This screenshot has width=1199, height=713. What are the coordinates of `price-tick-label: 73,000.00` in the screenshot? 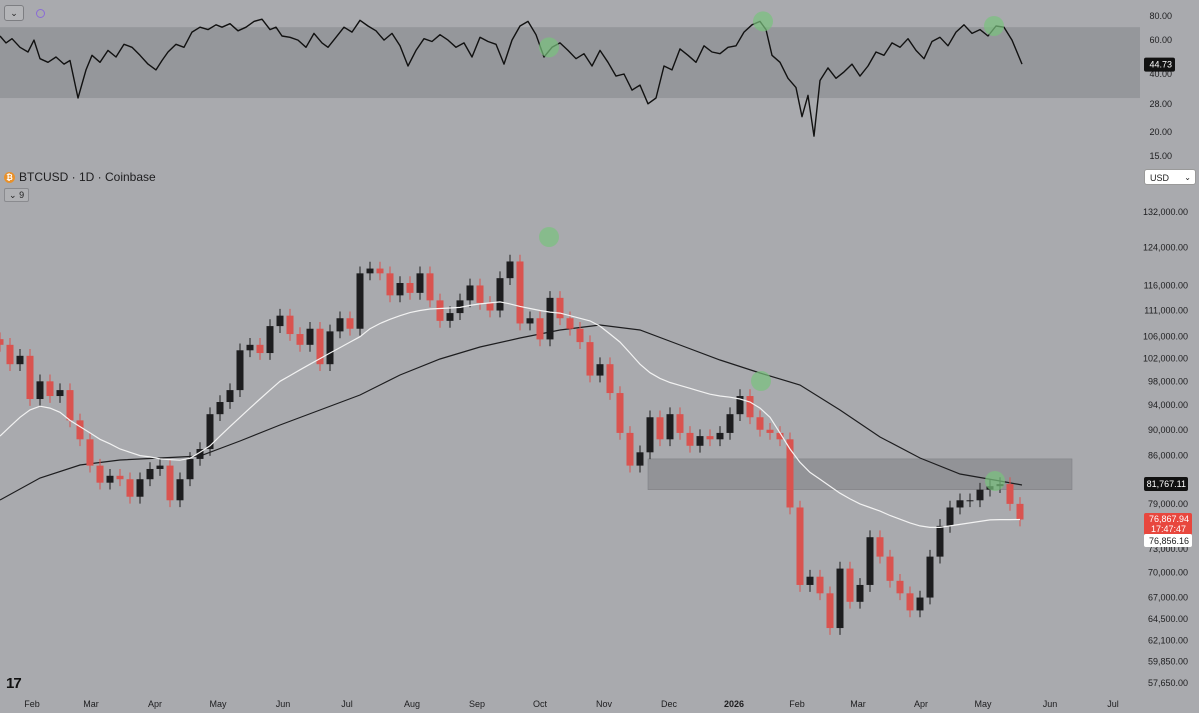 It's located at (1168, 549).